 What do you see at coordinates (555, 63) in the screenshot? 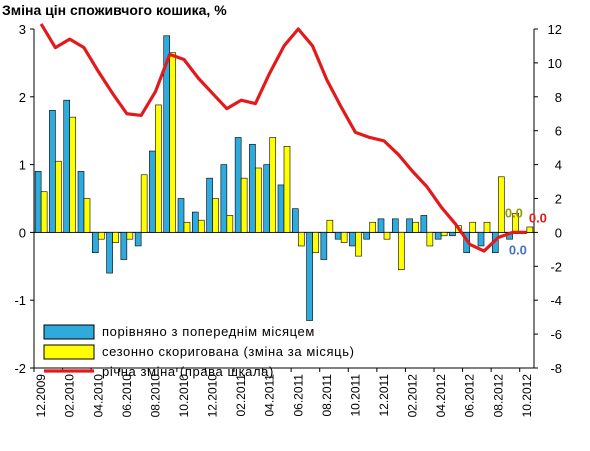
I see `right-tick-label: 10` at bounding box center [555, 63].